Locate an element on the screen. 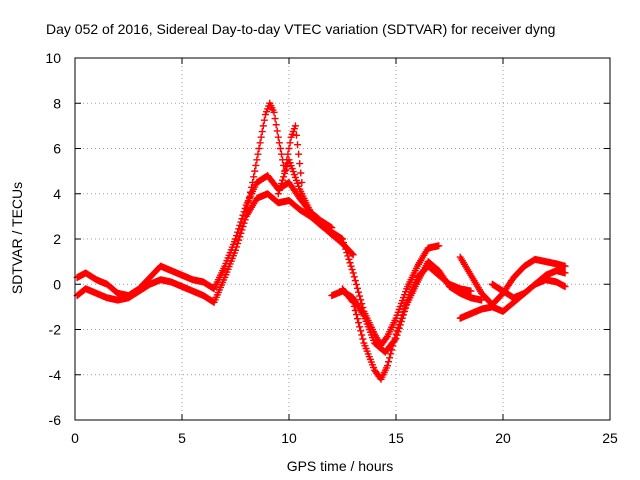  y-tick-label: -4 is located at coordinates (55, 375).